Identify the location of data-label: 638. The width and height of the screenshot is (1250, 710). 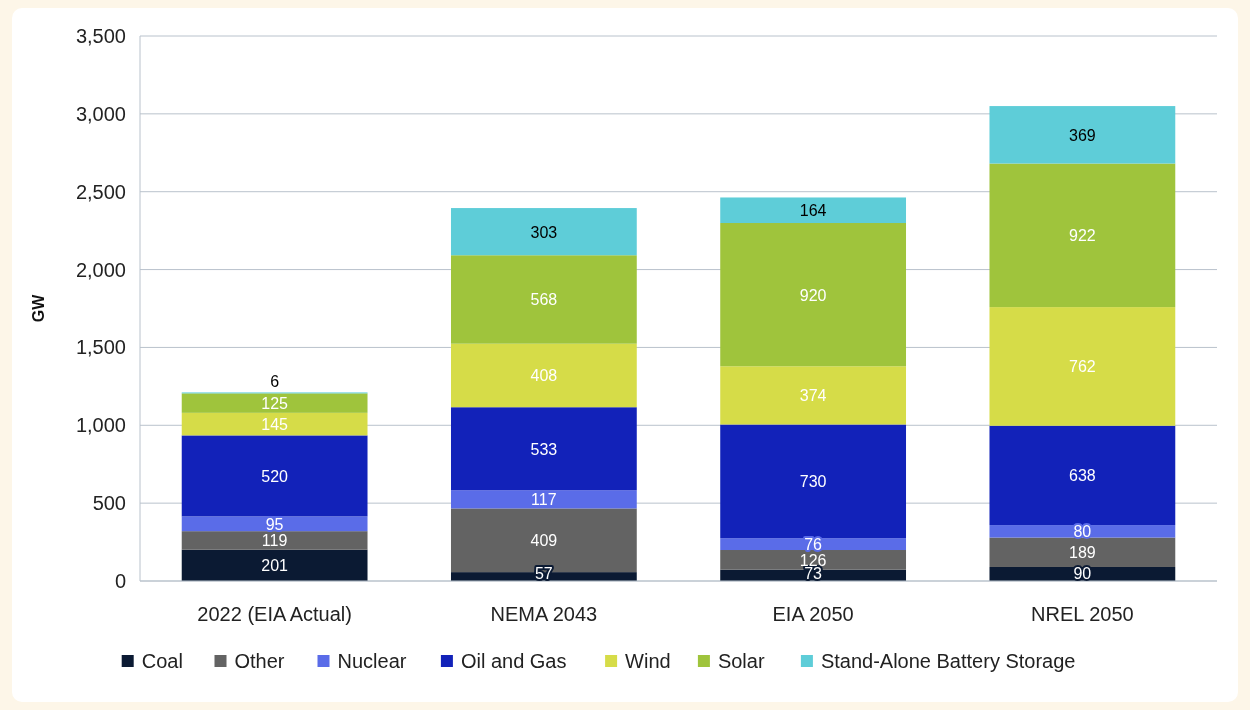
(1082, 476).